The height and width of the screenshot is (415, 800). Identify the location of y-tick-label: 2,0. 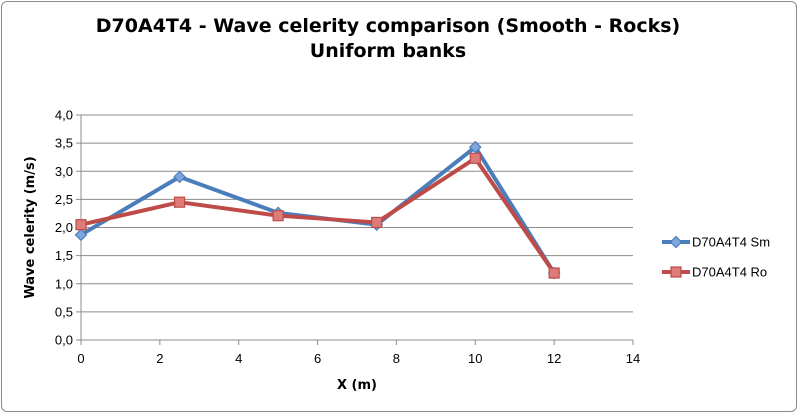
(64, 227).